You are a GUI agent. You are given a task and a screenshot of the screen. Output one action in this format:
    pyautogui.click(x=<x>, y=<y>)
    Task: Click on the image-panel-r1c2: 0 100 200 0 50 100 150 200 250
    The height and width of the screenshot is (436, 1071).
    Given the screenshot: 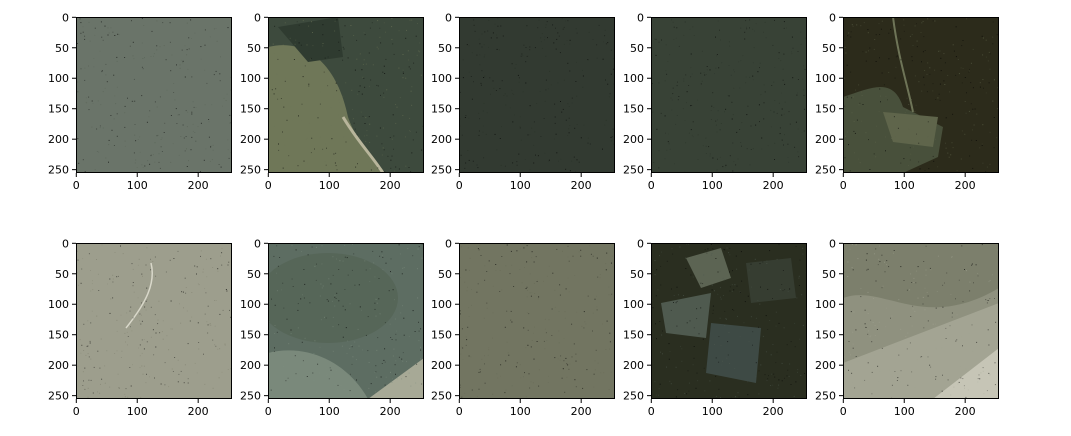 What is the action you would take?
    pyautogui.click(x=332, y=101)
    